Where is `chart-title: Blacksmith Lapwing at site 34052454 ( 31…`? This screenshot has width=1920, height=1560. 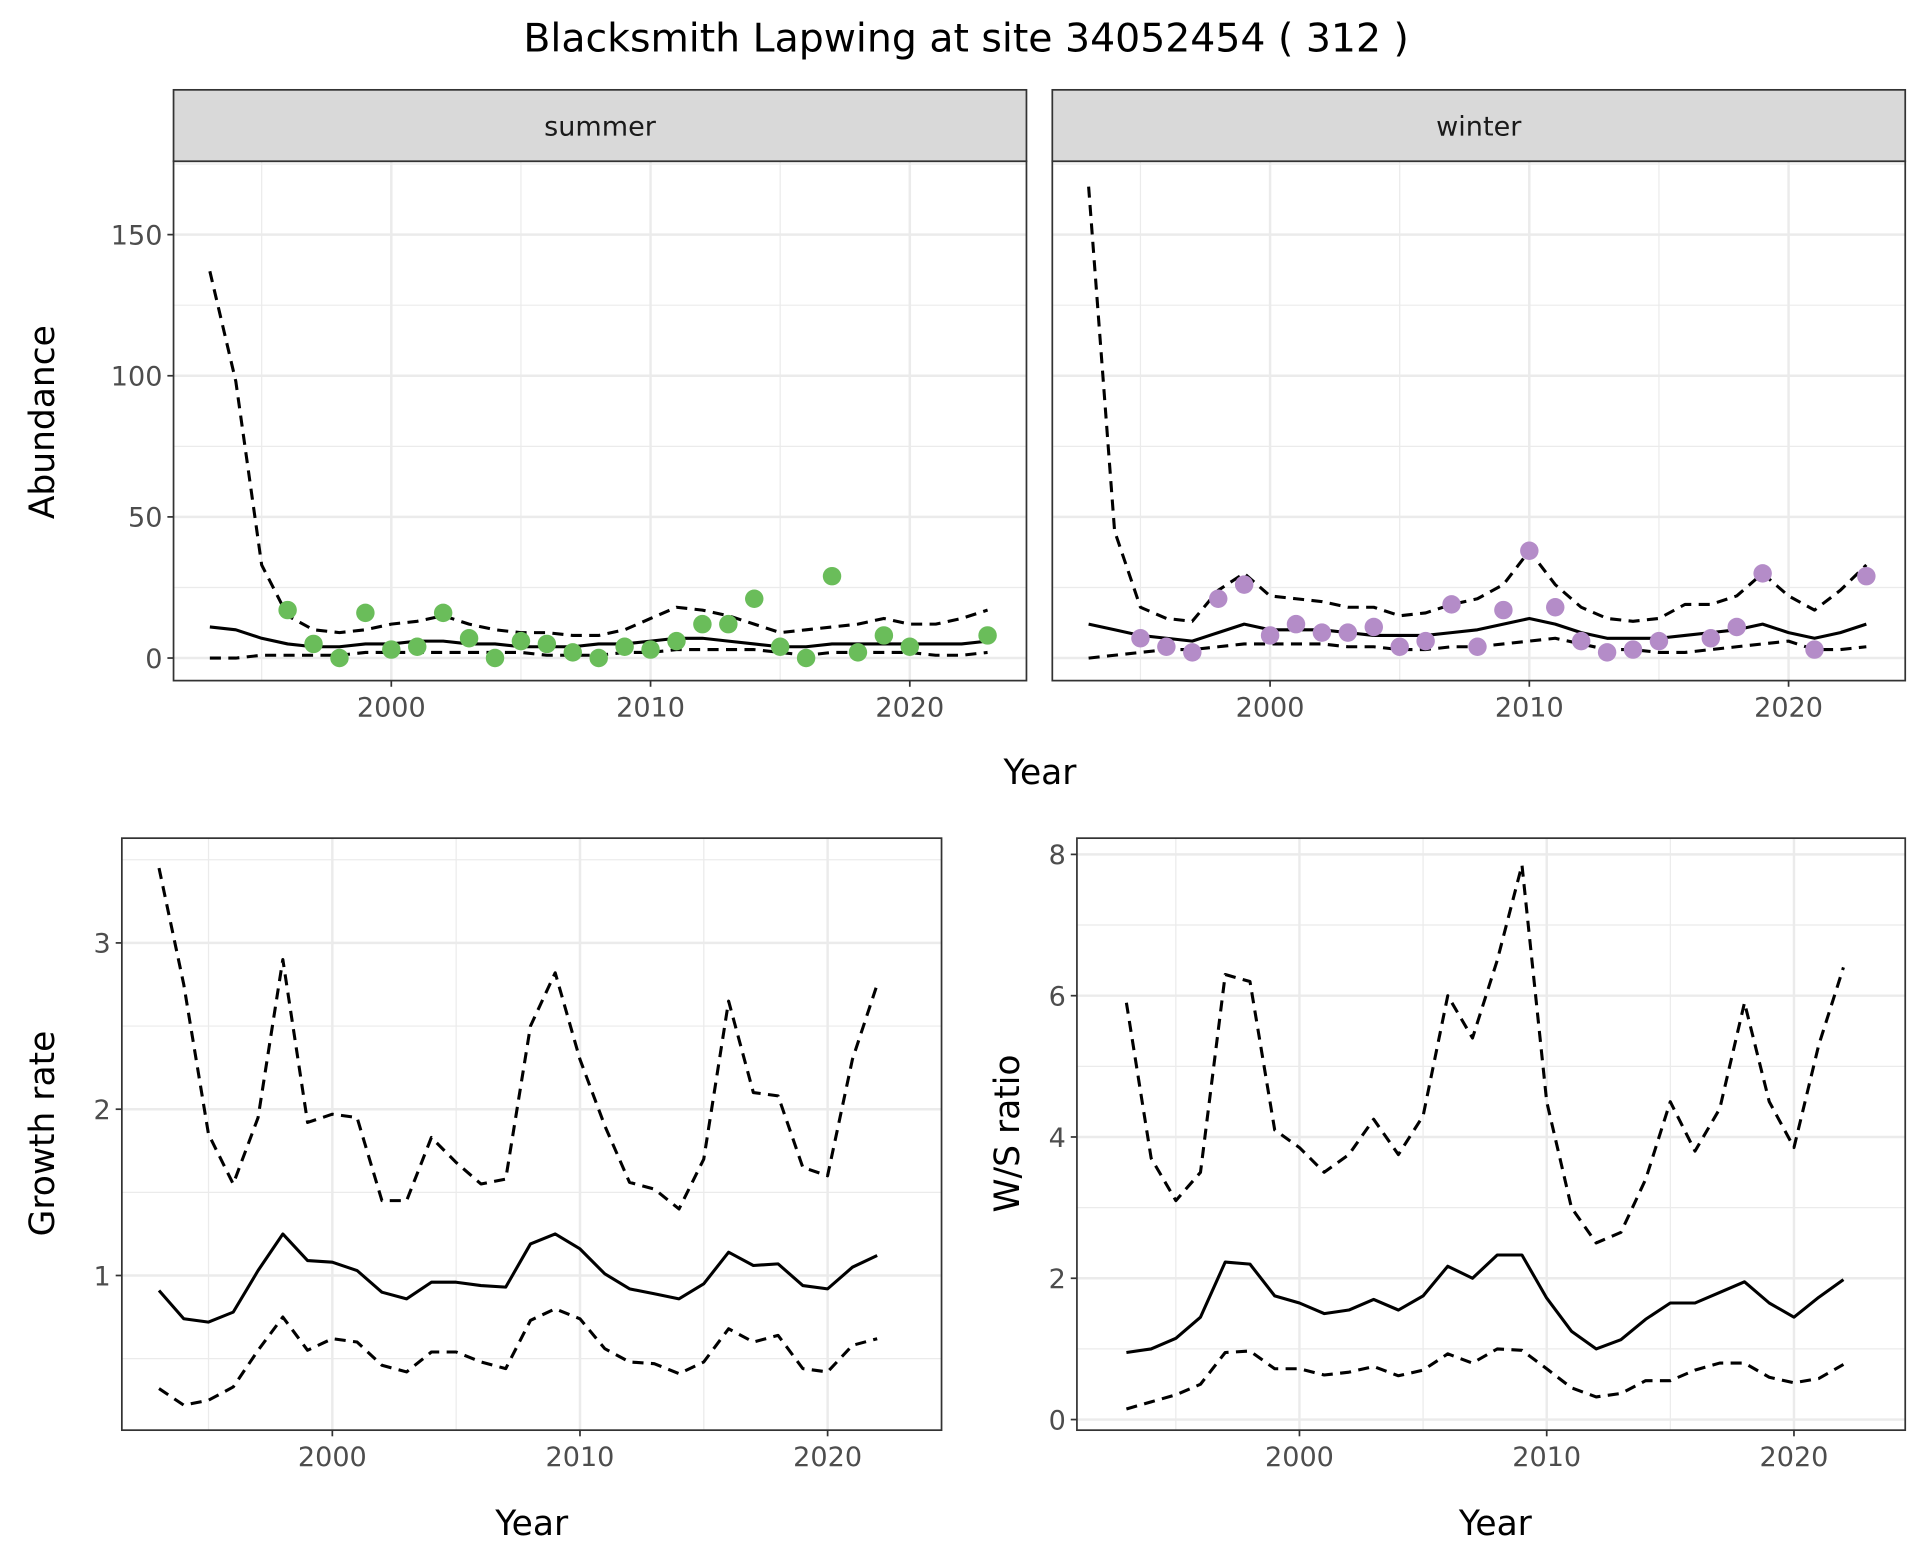
chart-title: Blacksmith Lapwing at site 34052454 ( 31… is located at coordinates (965, 39).